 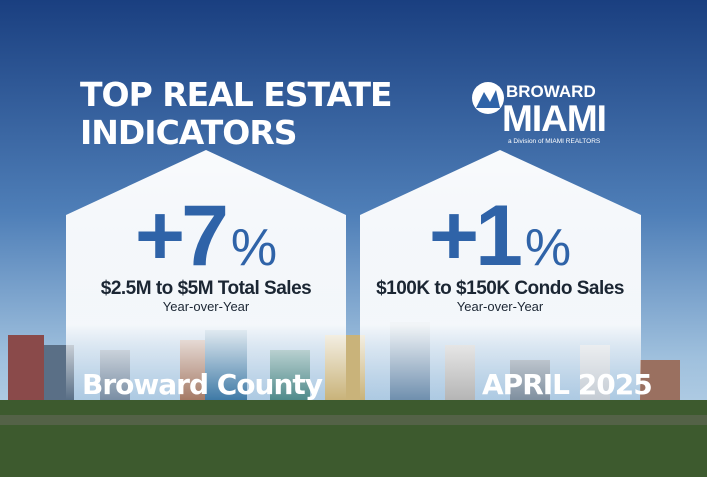 I want to click on value: +1, so click(x=475, y=236).